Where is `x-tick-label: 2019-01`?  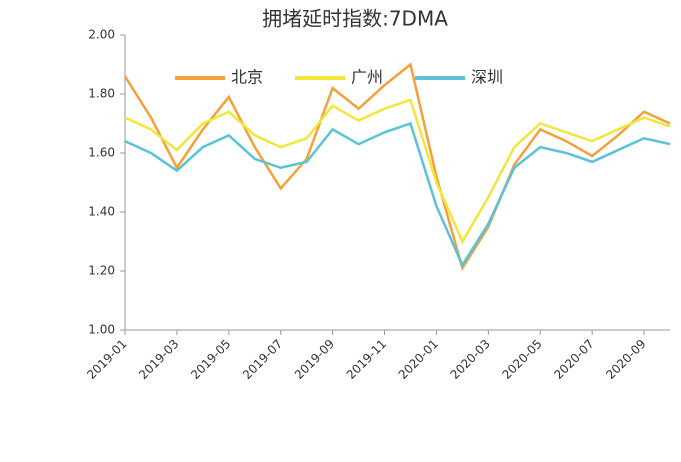 x-tick-label: 2019-01 is located at coordinates (106, 359).